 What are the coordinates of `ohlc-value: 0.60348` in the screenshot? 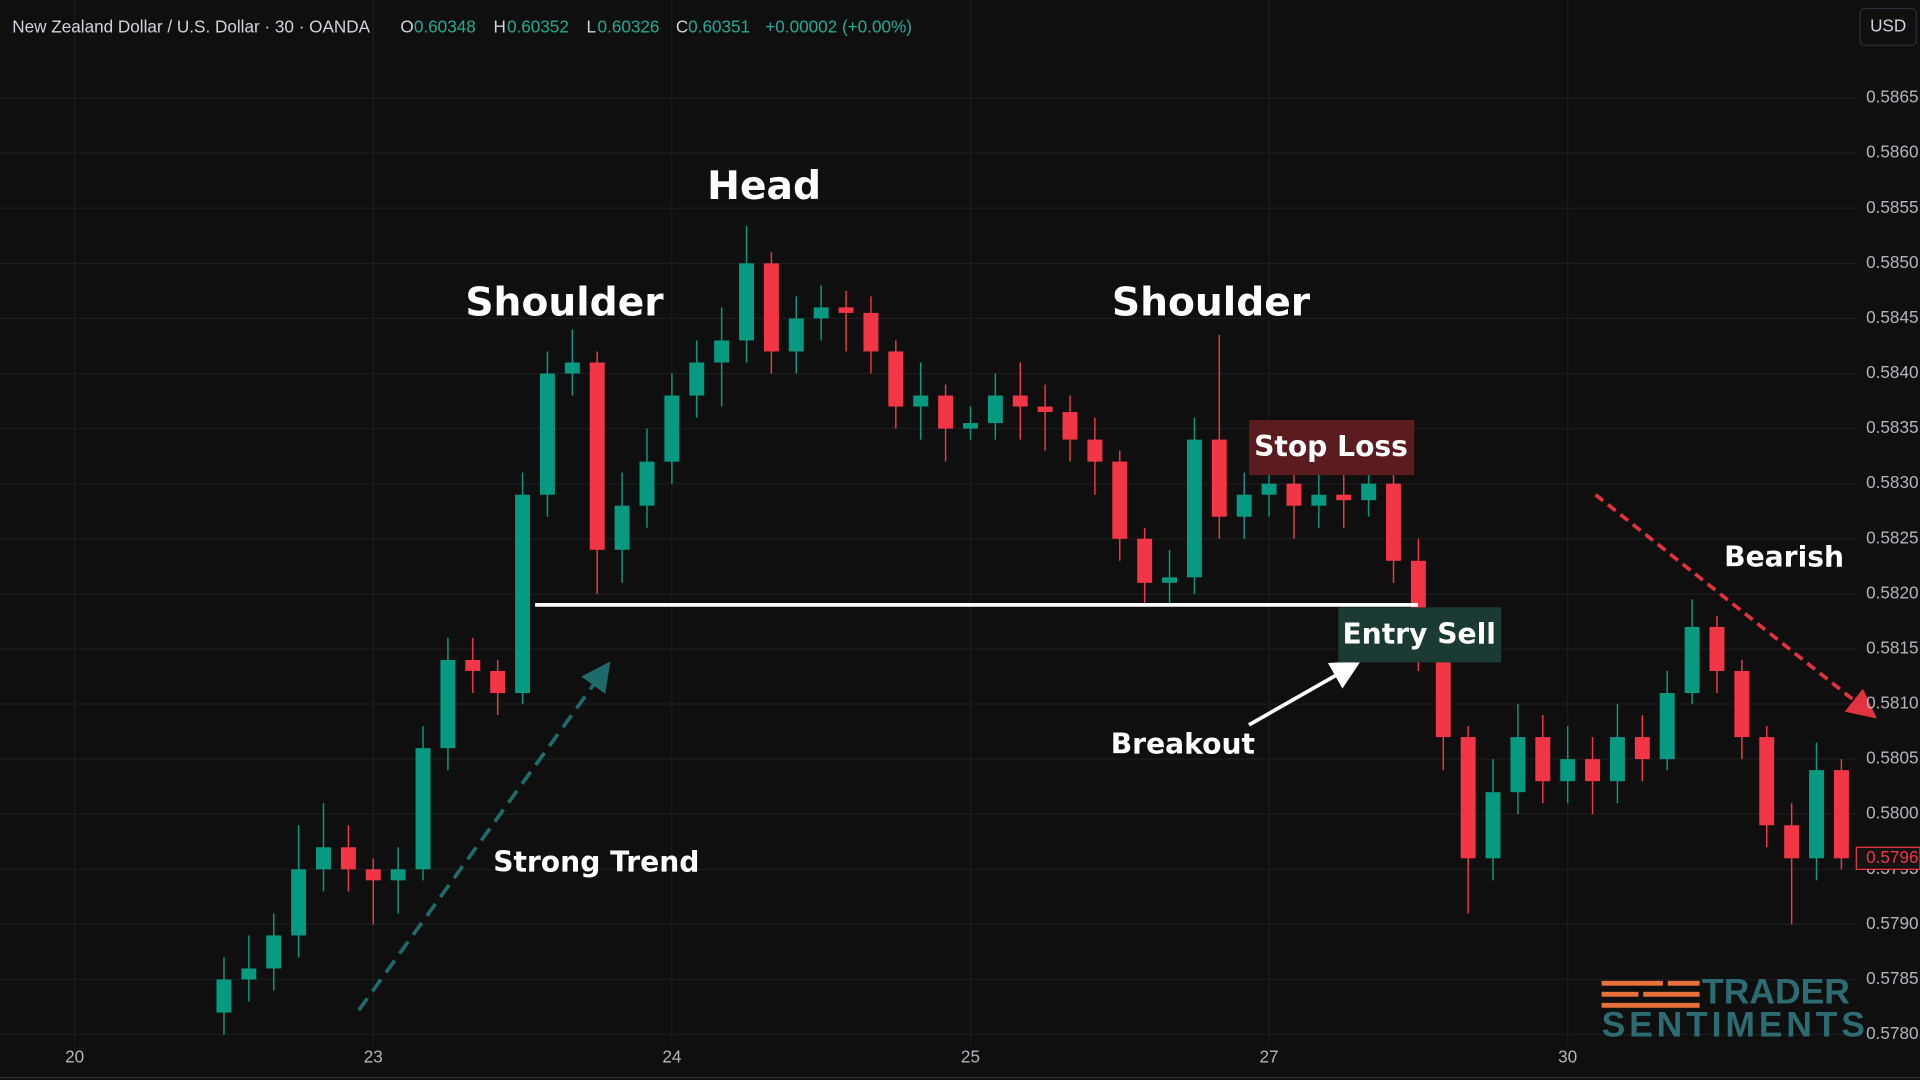 It's located at (445, 27).